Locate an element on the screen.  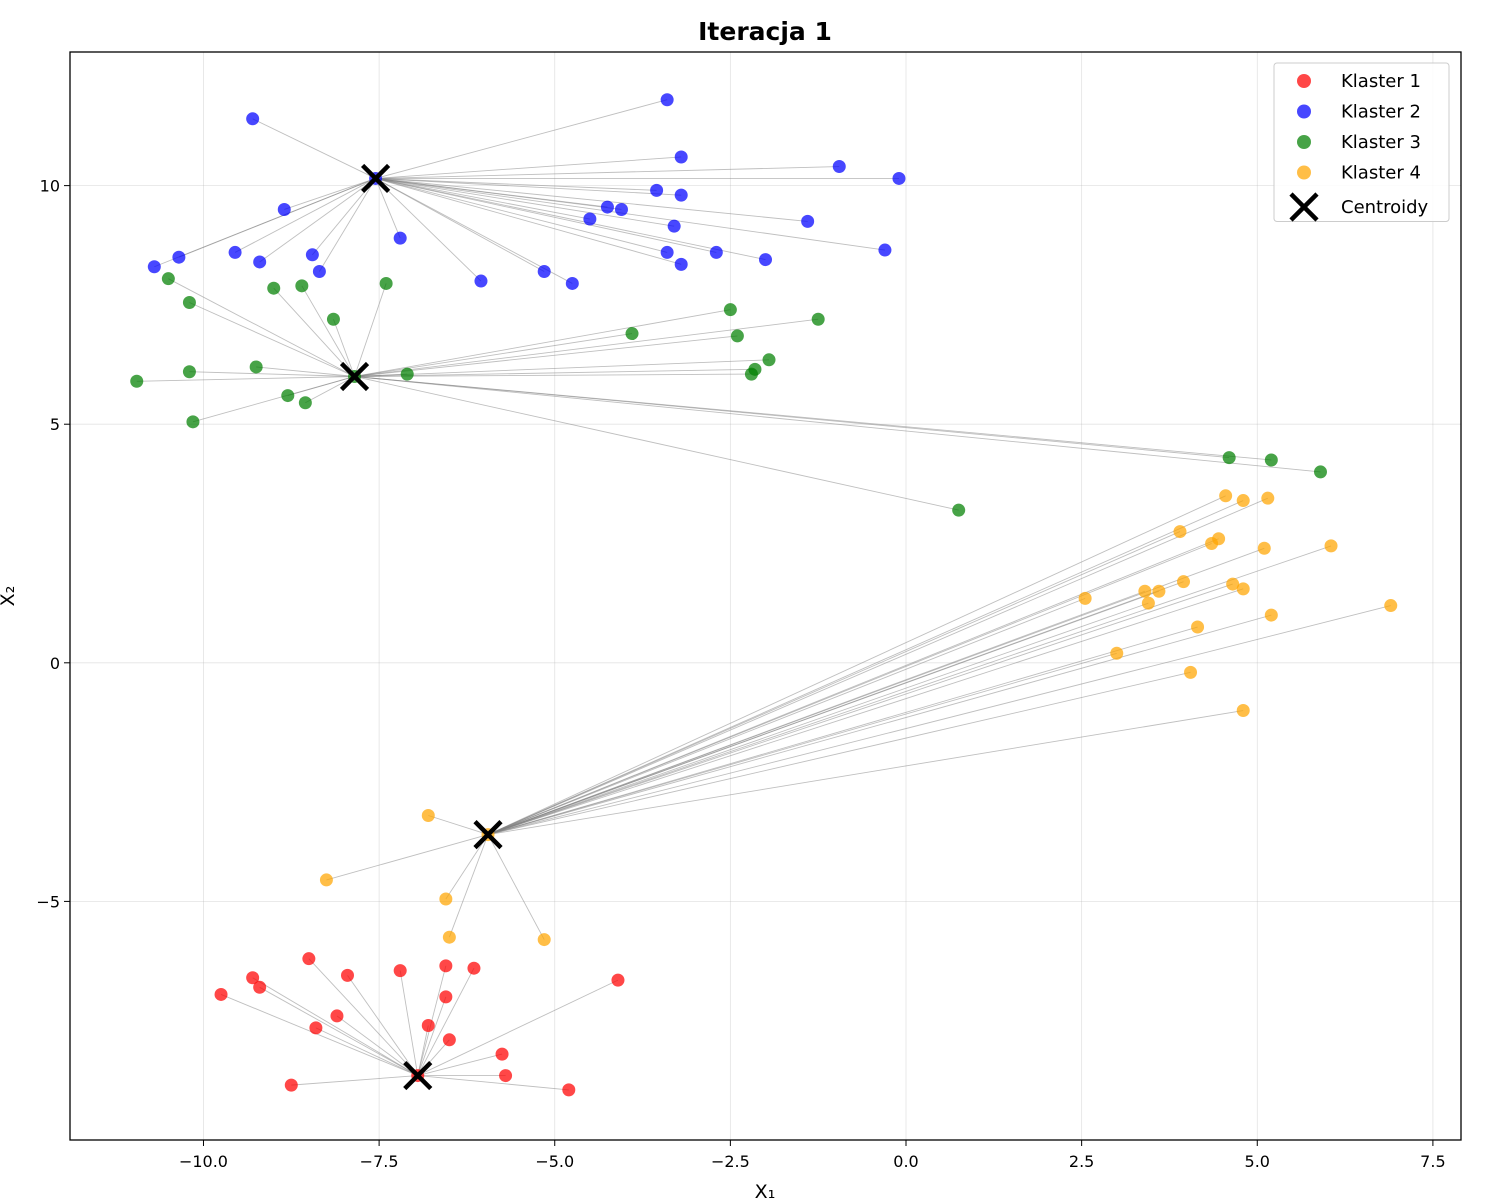
legend-label: Centroidy is located at coordinates (1385, 207).